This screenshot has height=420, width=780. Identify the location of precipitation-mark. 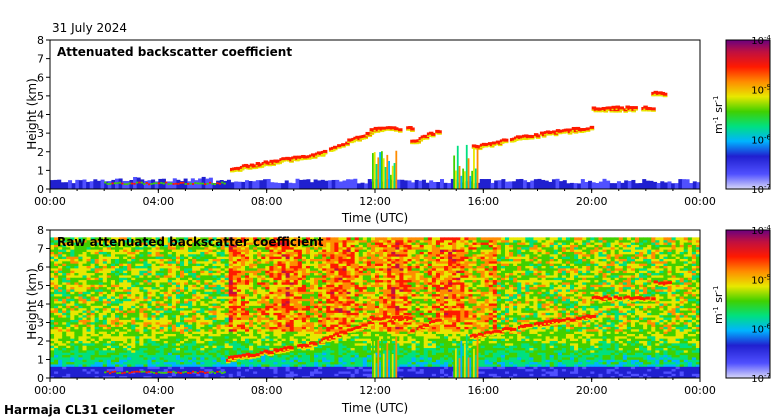
(465, 180).